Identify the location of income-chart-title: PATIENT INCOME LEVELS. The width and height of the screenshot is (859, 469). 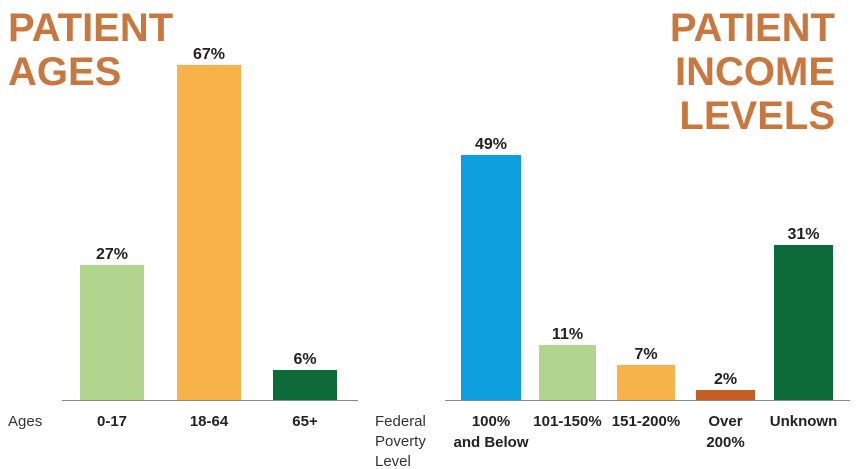
(752, 72).